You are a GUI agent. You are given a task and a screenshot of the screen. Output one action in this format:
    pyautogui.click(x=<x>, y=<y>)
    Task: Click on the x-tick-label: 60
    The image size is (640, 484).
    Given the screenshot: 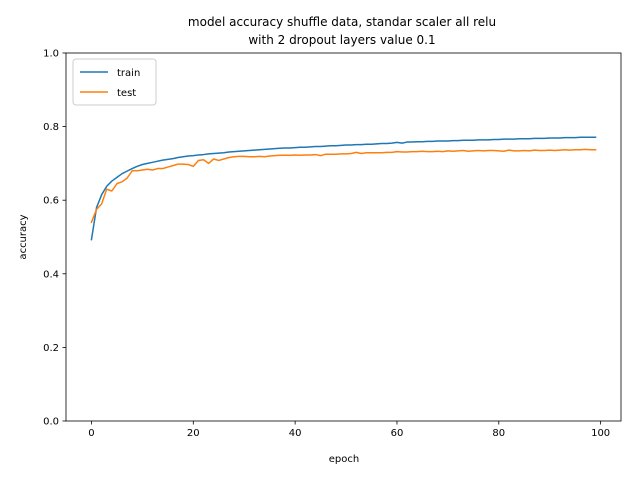 What is the action you would take?
    pyautogui.click(x=397, y=433)
    